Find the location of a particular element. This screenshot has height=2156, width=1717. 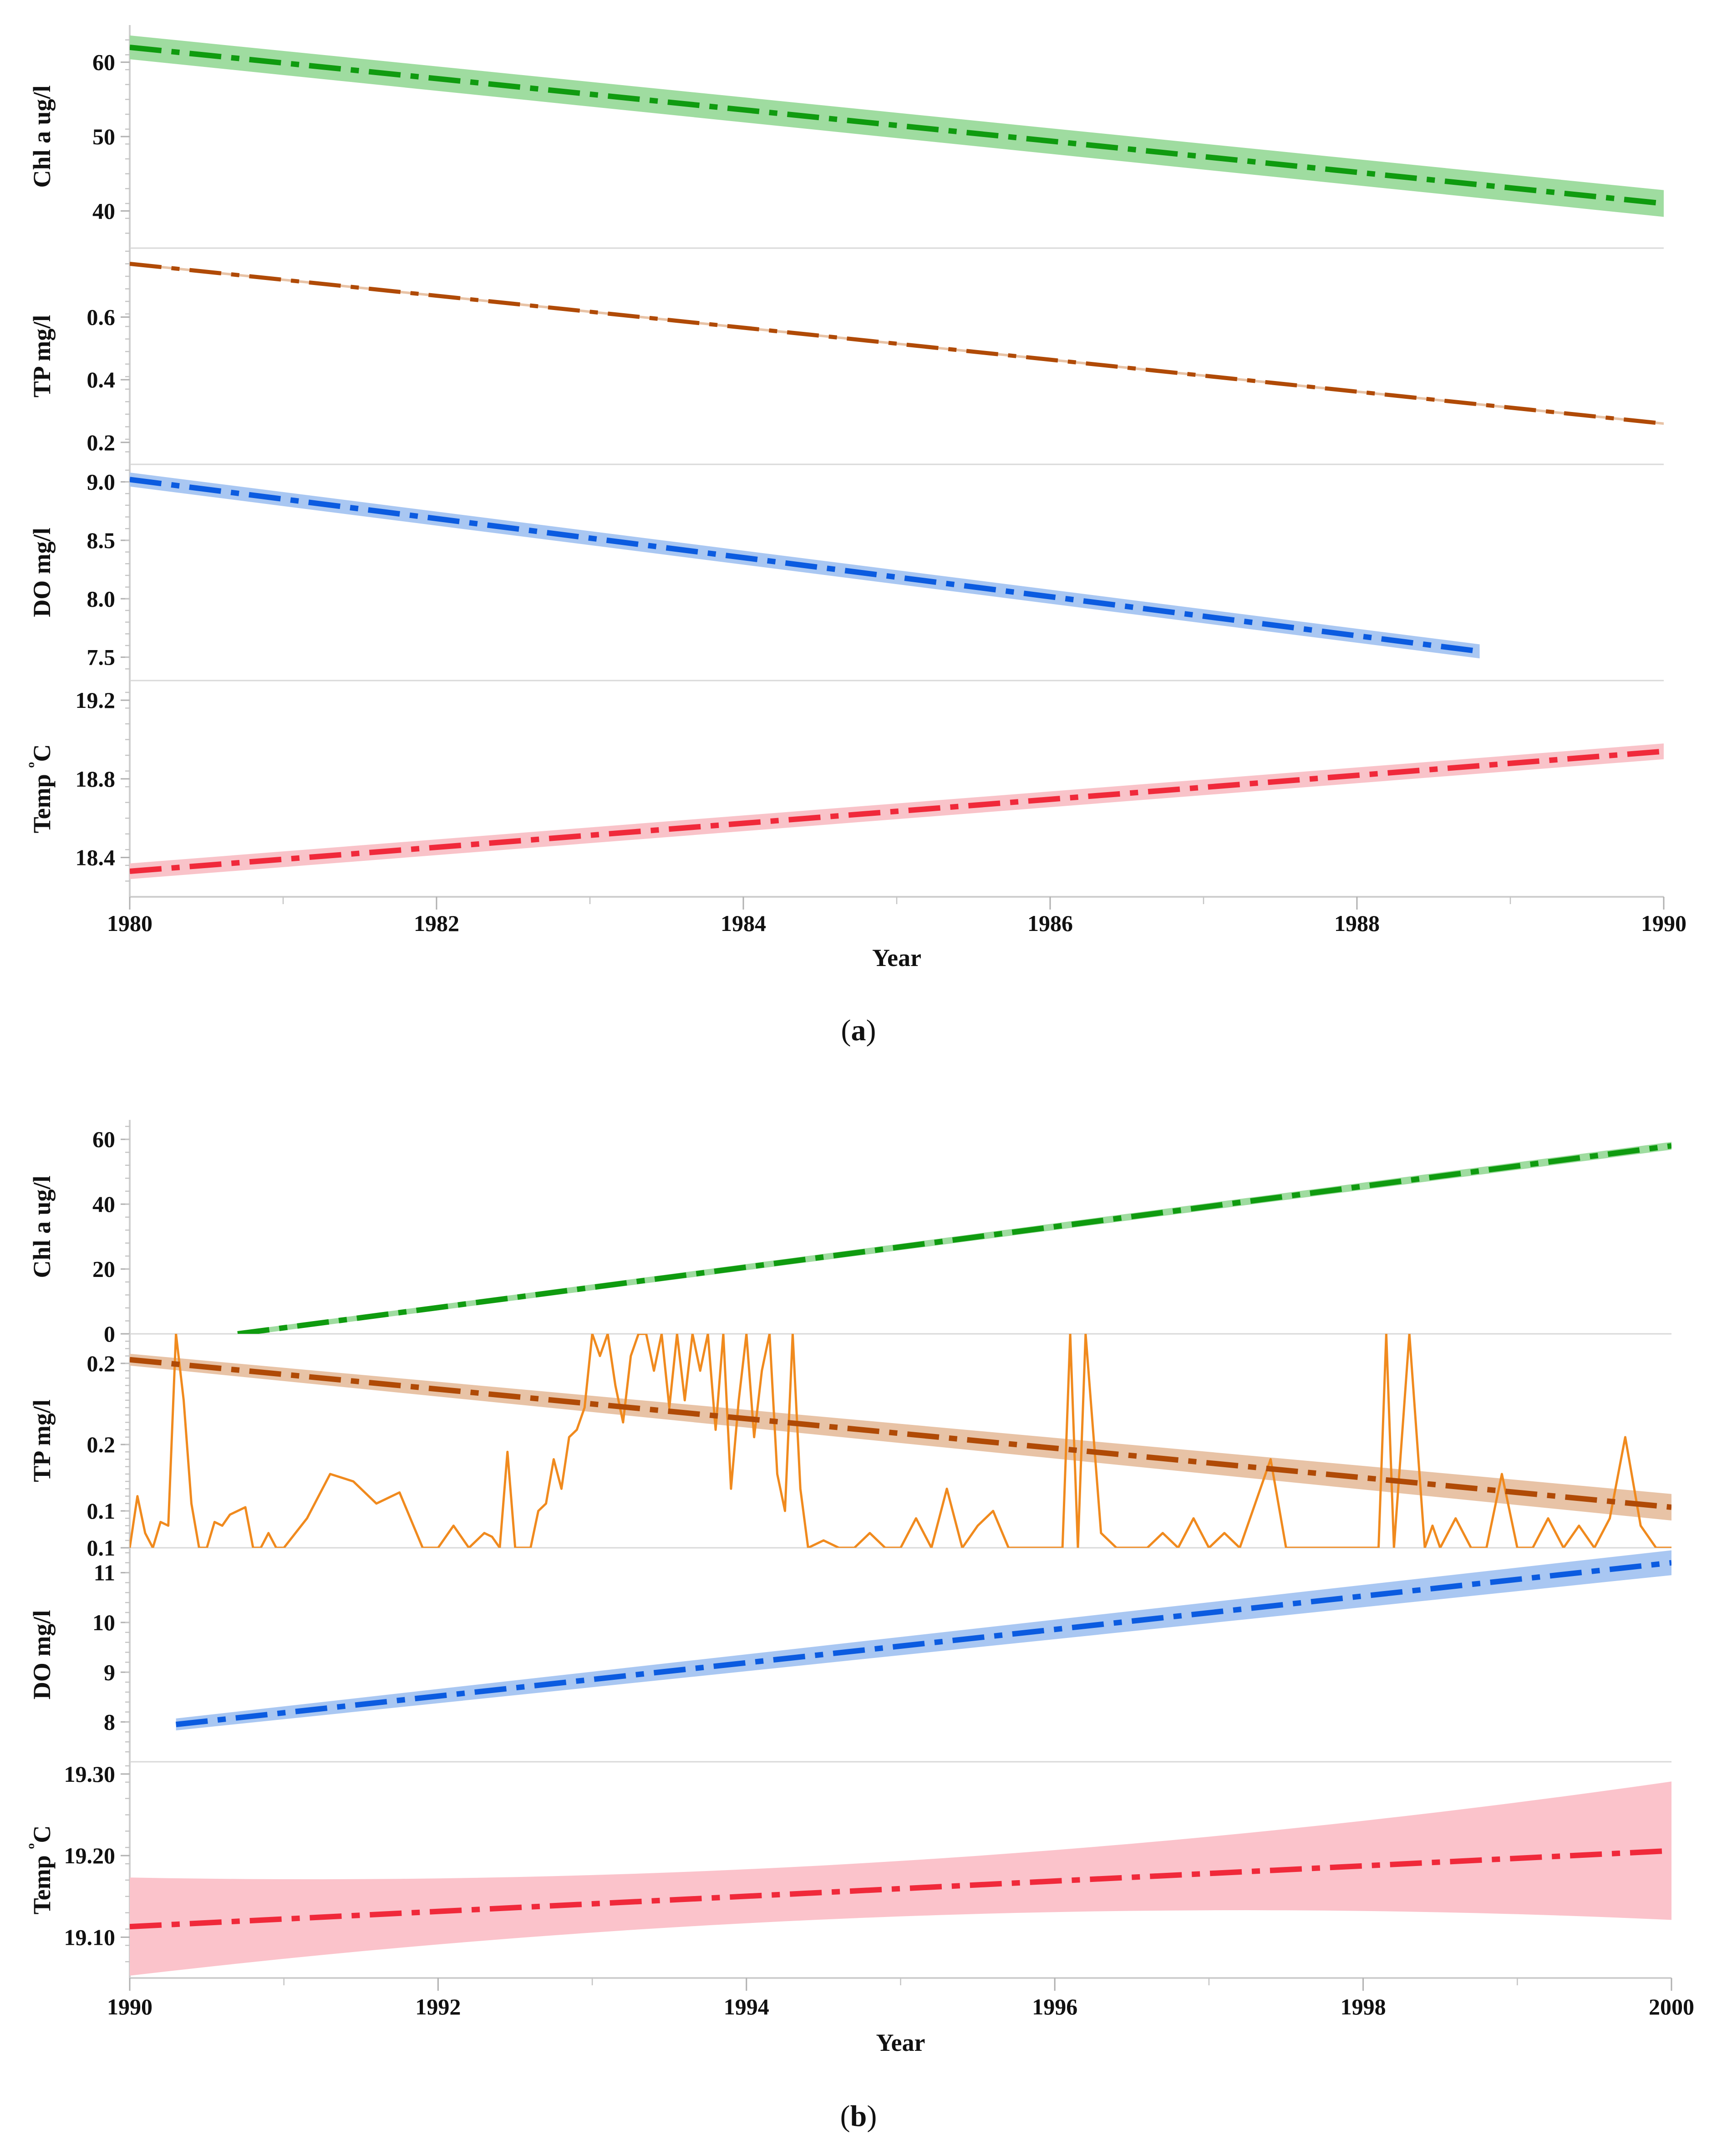

panel-chl: 40 50 60 Chl a ug/l is located at coordinates (846, 137).